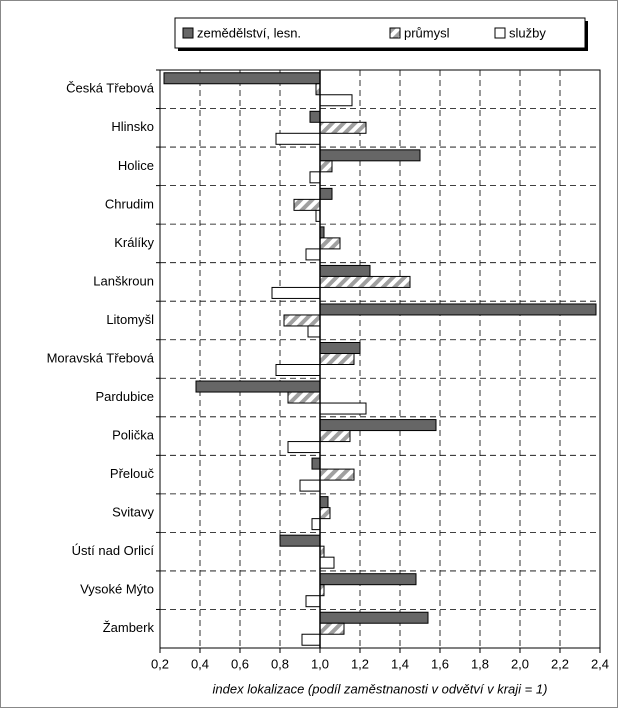 Image resolution: width=618 pixels, height=708 pixels. I want to click on y-tick-label: Chrudim, so click(129, 203).